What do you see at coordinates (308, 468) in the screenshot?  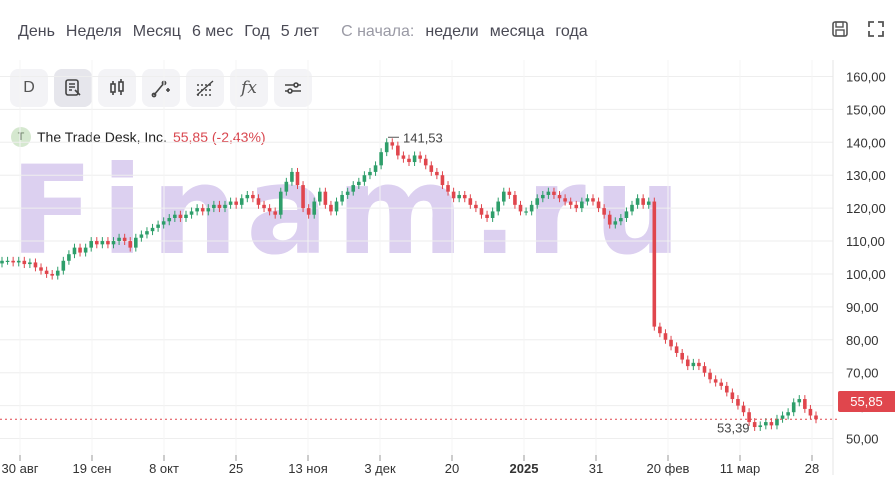 I see `x-tick-label: 13 ноя` at bounding box center [308, 468].